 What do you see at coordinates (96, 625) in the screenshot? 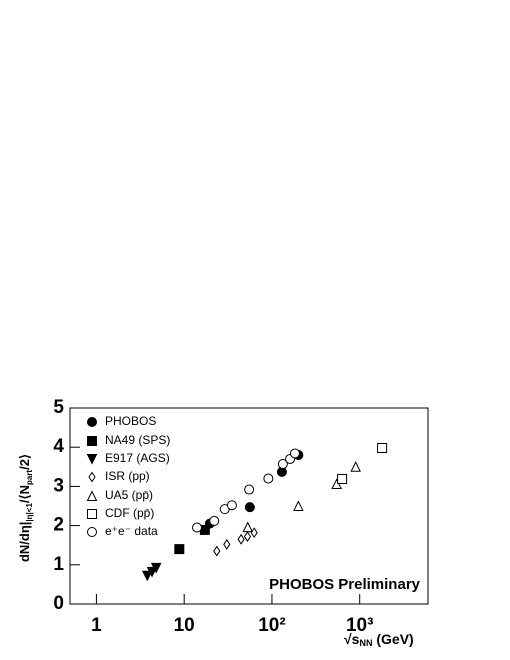
I see `x-tick-label: 1` at bounding box center [96, 625].